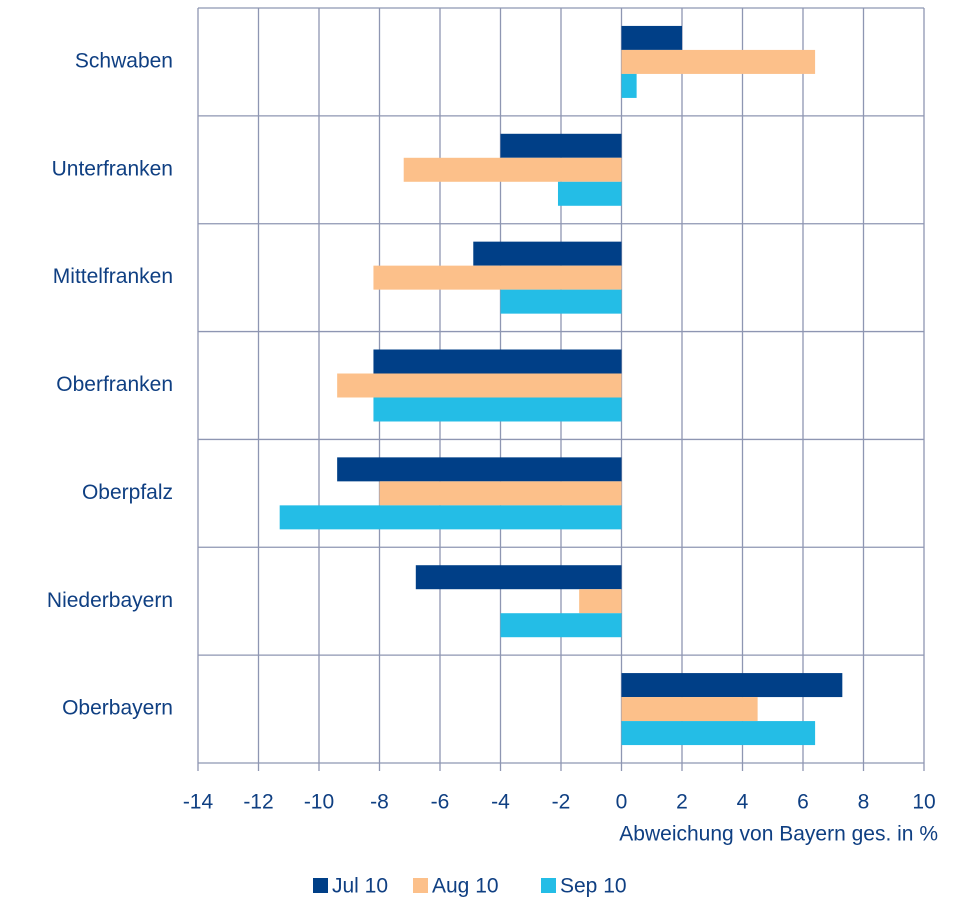  I want to click on x-tick-label: -4, so click(500, 802).